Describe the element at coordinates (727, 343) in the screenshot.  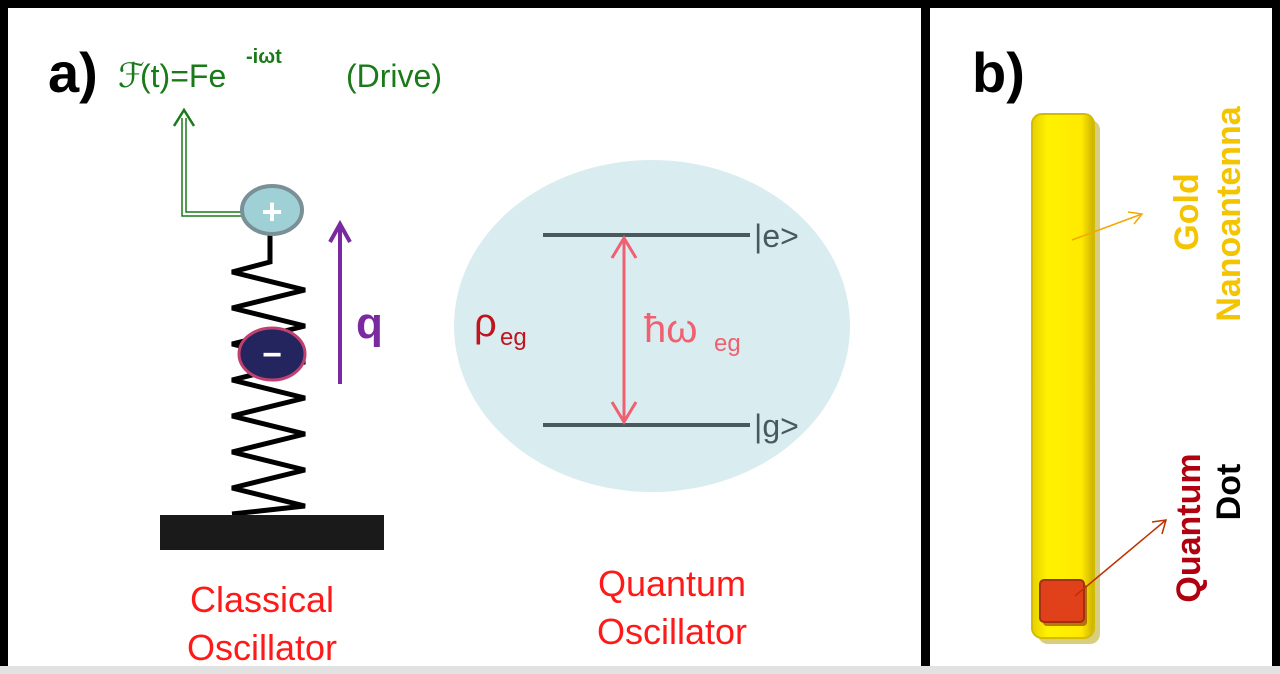
I see `energy-sub: eg` at that location.